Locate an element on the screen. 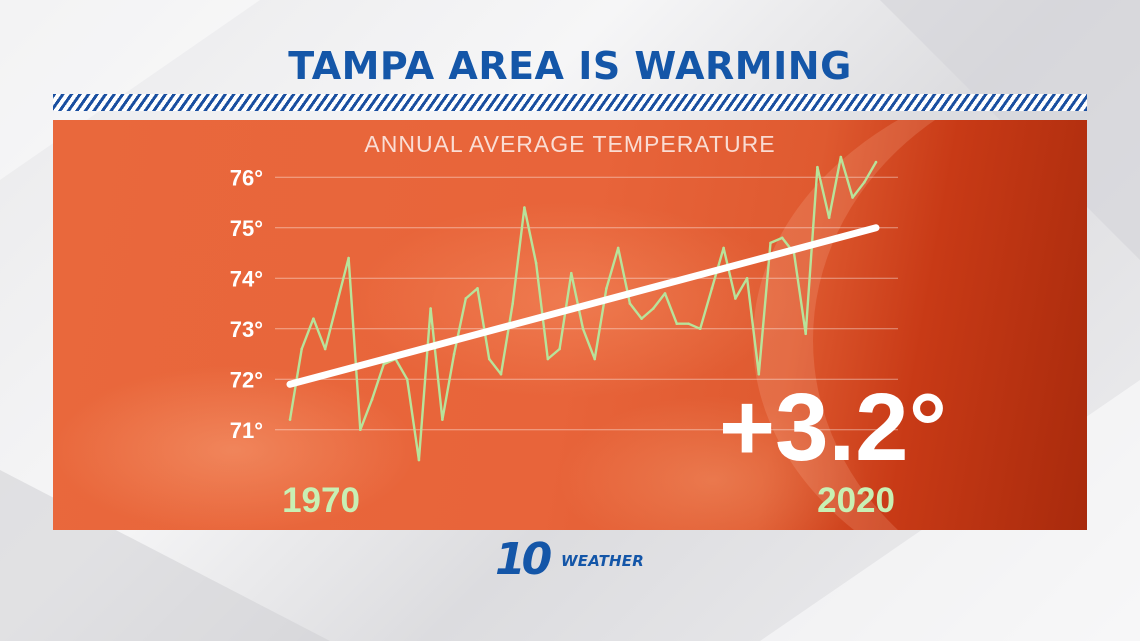 This screenshot has height=641, width=1140. chart-title: ANNUAL AVERAGE TEMPERATURE is located at coordinates (569, 144).